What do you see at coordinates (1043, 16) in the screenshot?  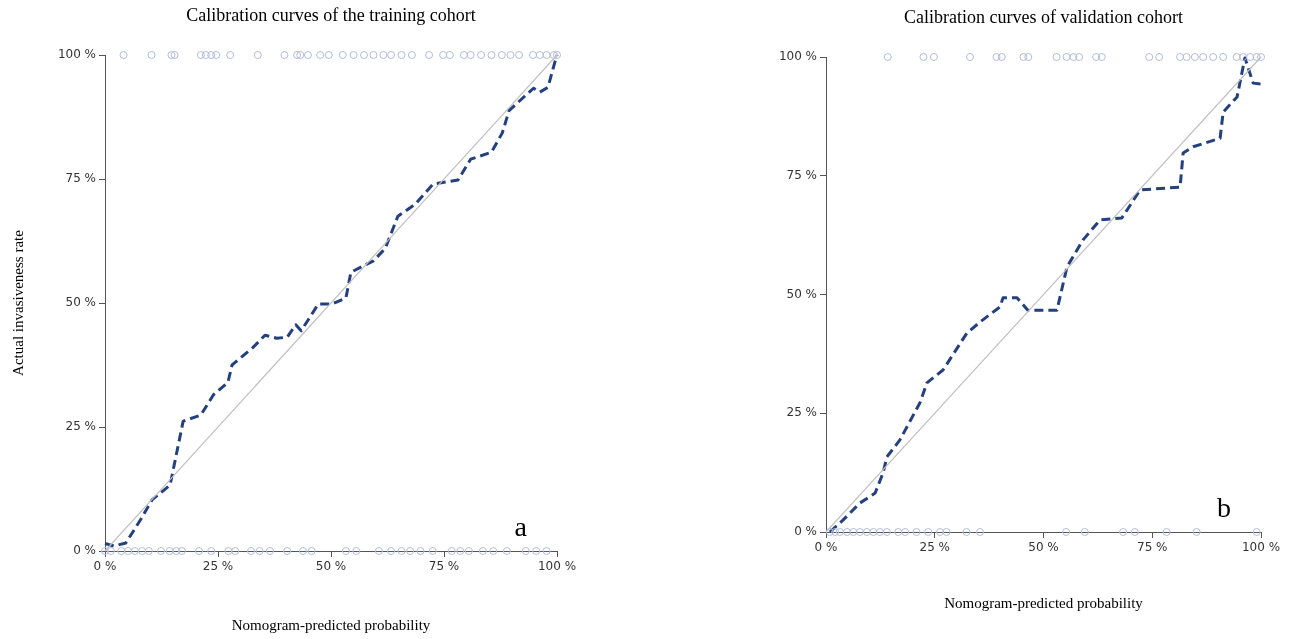 I see `chart-title: Calibration curves of validation cohort` at bounding box center [1043, 16].